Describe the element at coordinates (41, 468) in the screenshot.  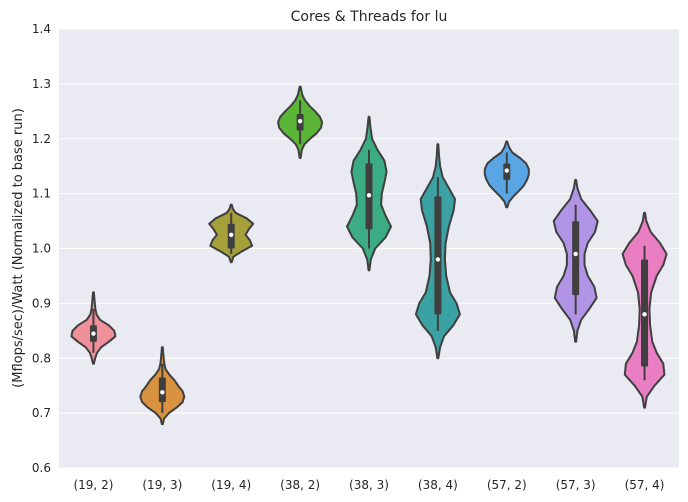
I see `y-tick-label: 0.6` at that location.